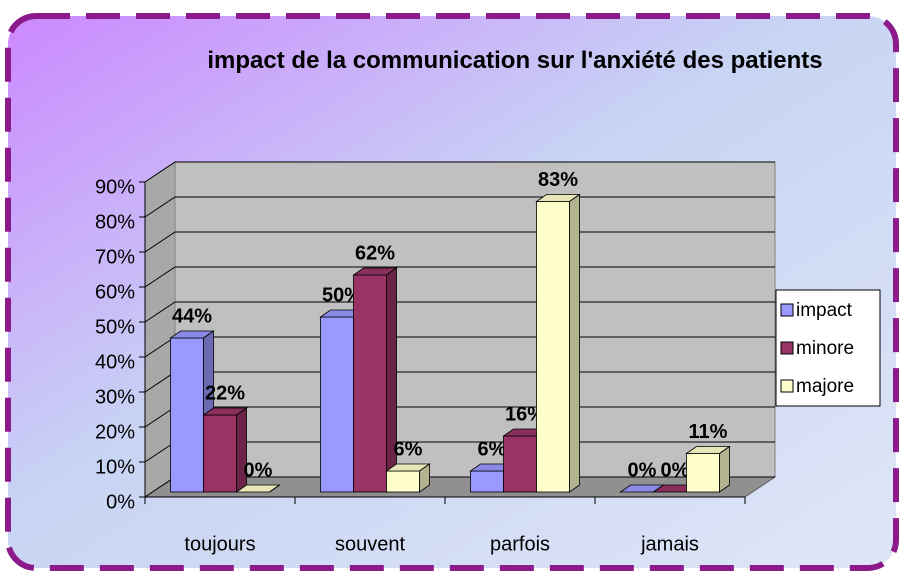  I want to click on legend-label: impact, so click(824, 310).